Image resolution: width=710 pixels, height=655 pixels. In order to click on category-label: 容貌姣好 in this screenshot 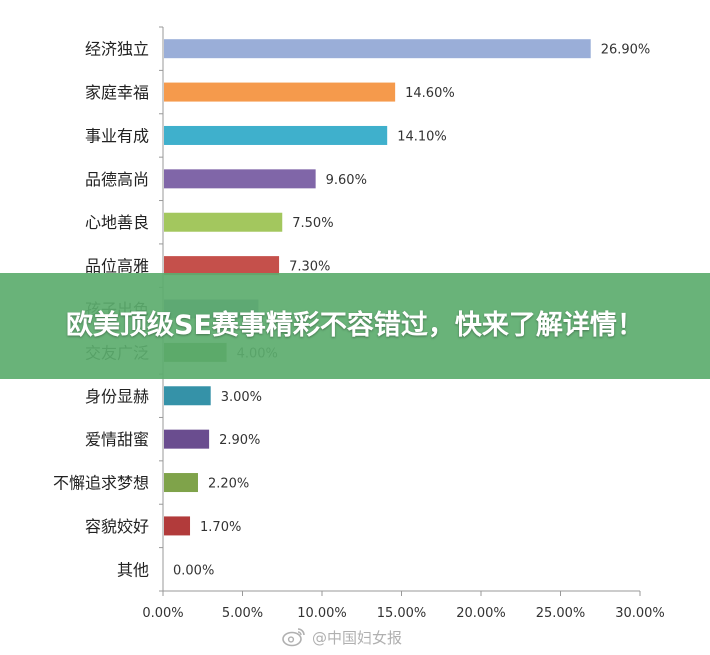, I will do `click(117, 526)`.